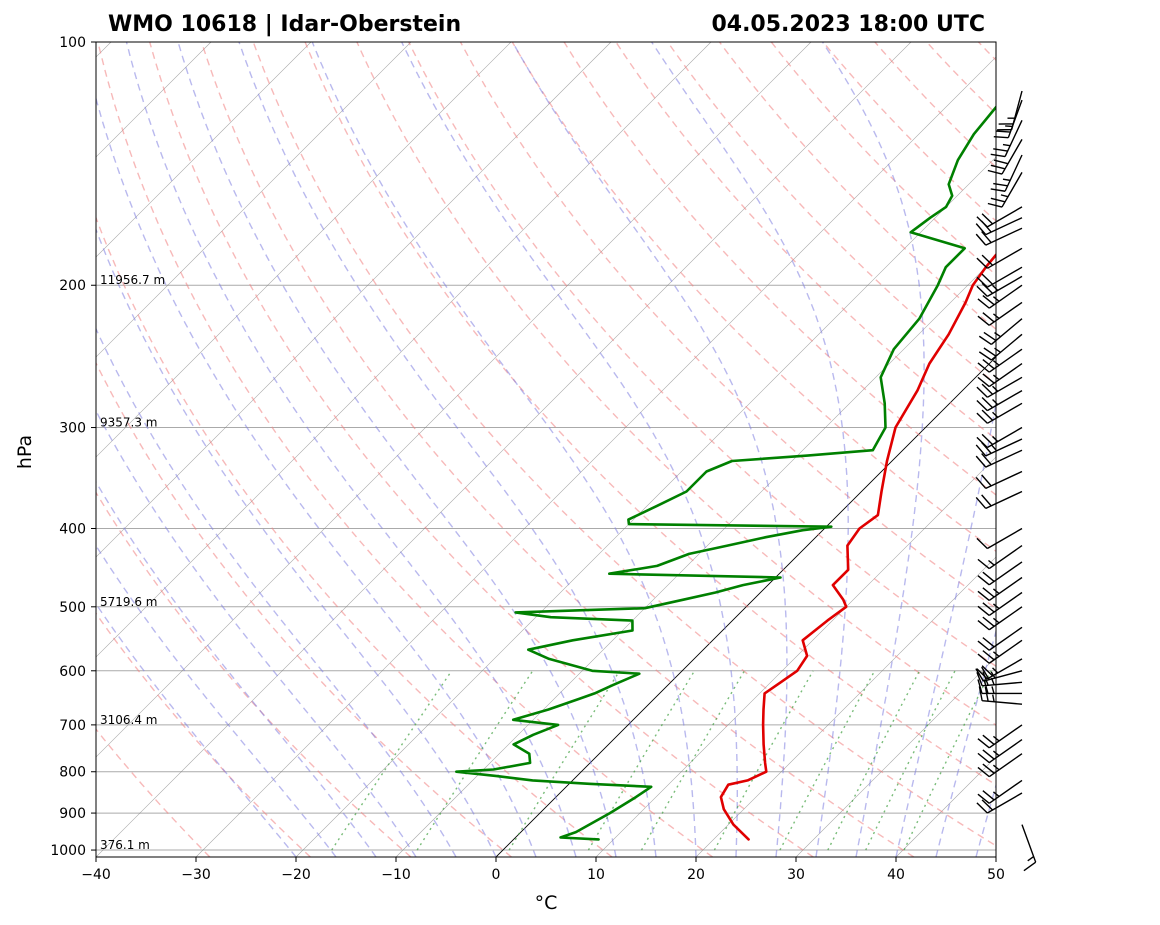 Image resolution: width=1160 pixels, height=925 pixels. I want to click on x-tick-label: 30, so click(796, 875).